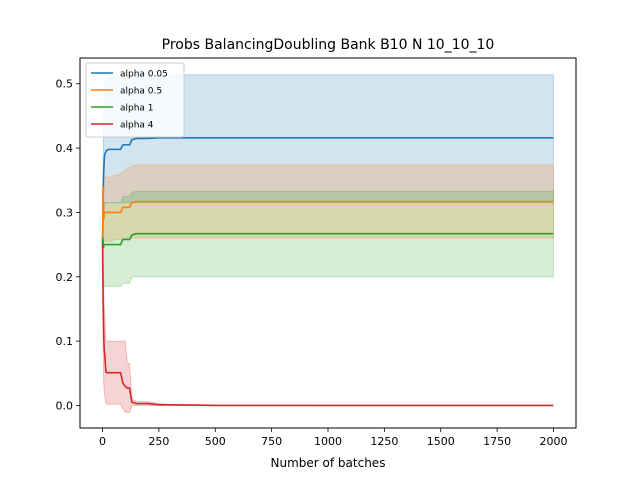 Image resolution: width=640 pixels, height=480 pixels. Describe the element at coordinates (158, 441) in the screenshot. I see `x-tick-label: 250` at that location.